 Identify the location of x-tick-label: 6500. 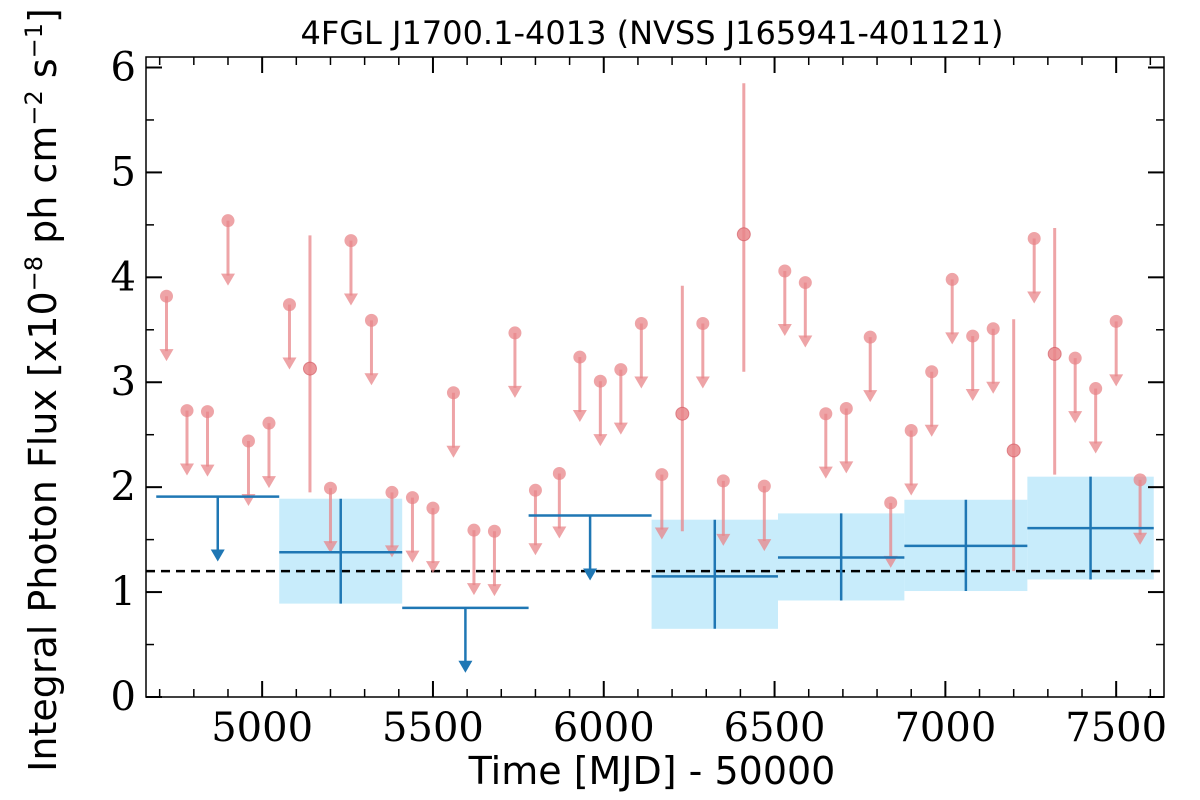
(775, 728).